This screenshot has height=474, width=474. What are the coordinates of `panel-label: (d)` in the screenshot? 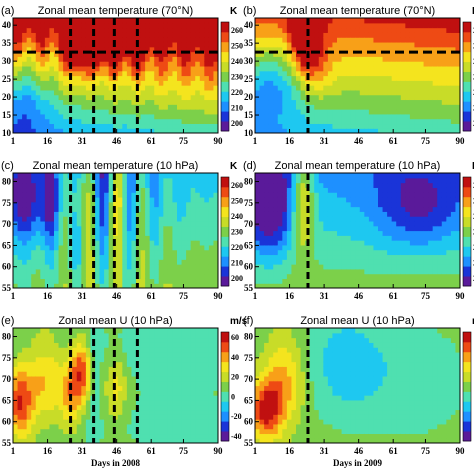 It's located at (249, 166).